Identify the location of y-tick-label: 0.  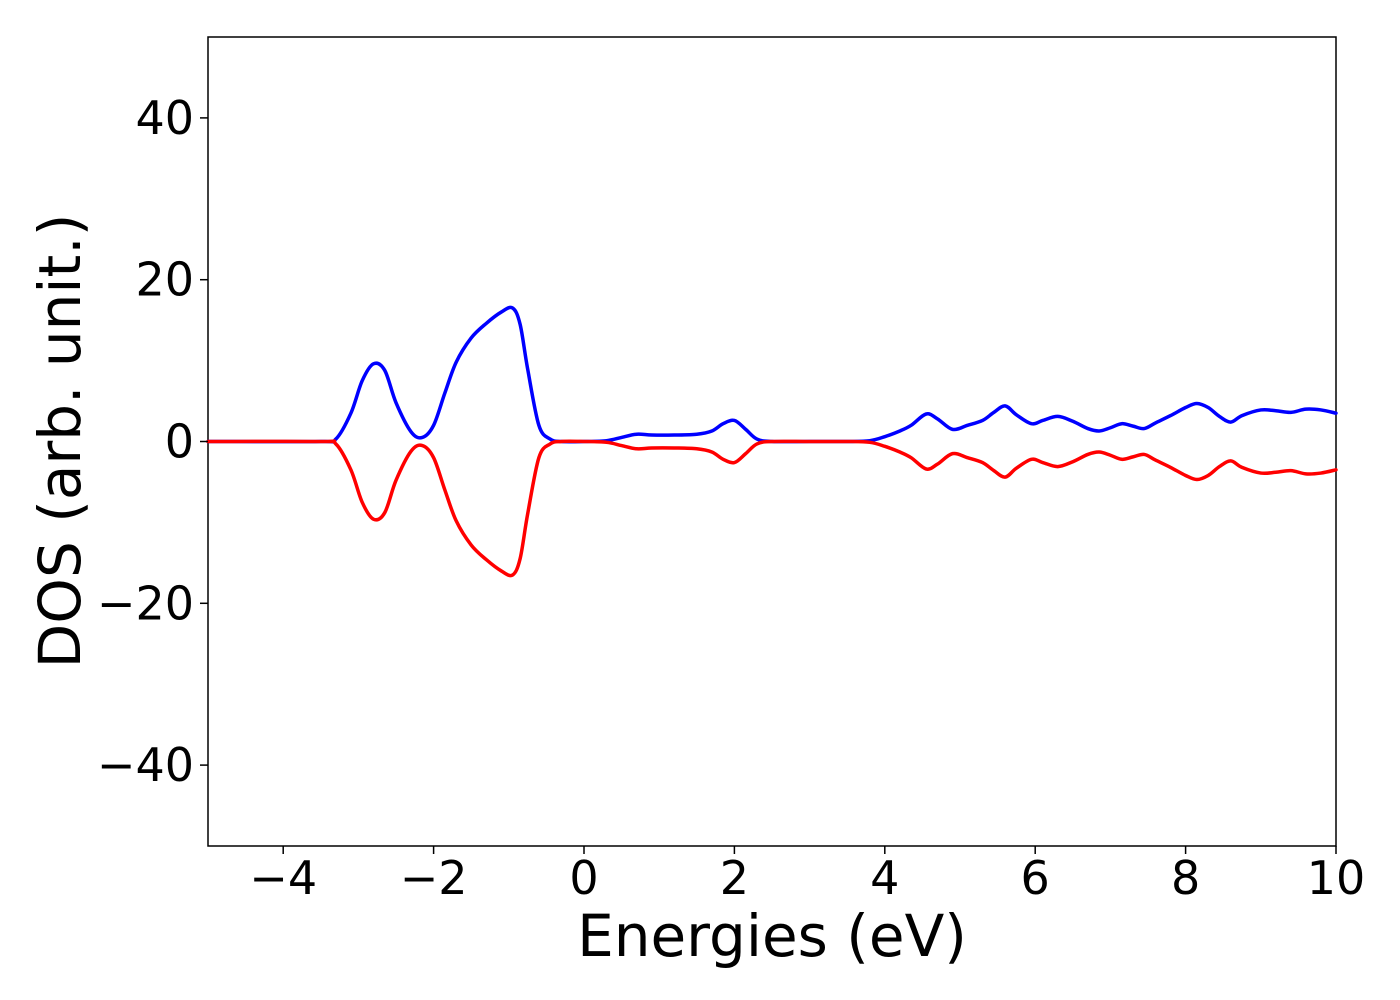
(179, 442).